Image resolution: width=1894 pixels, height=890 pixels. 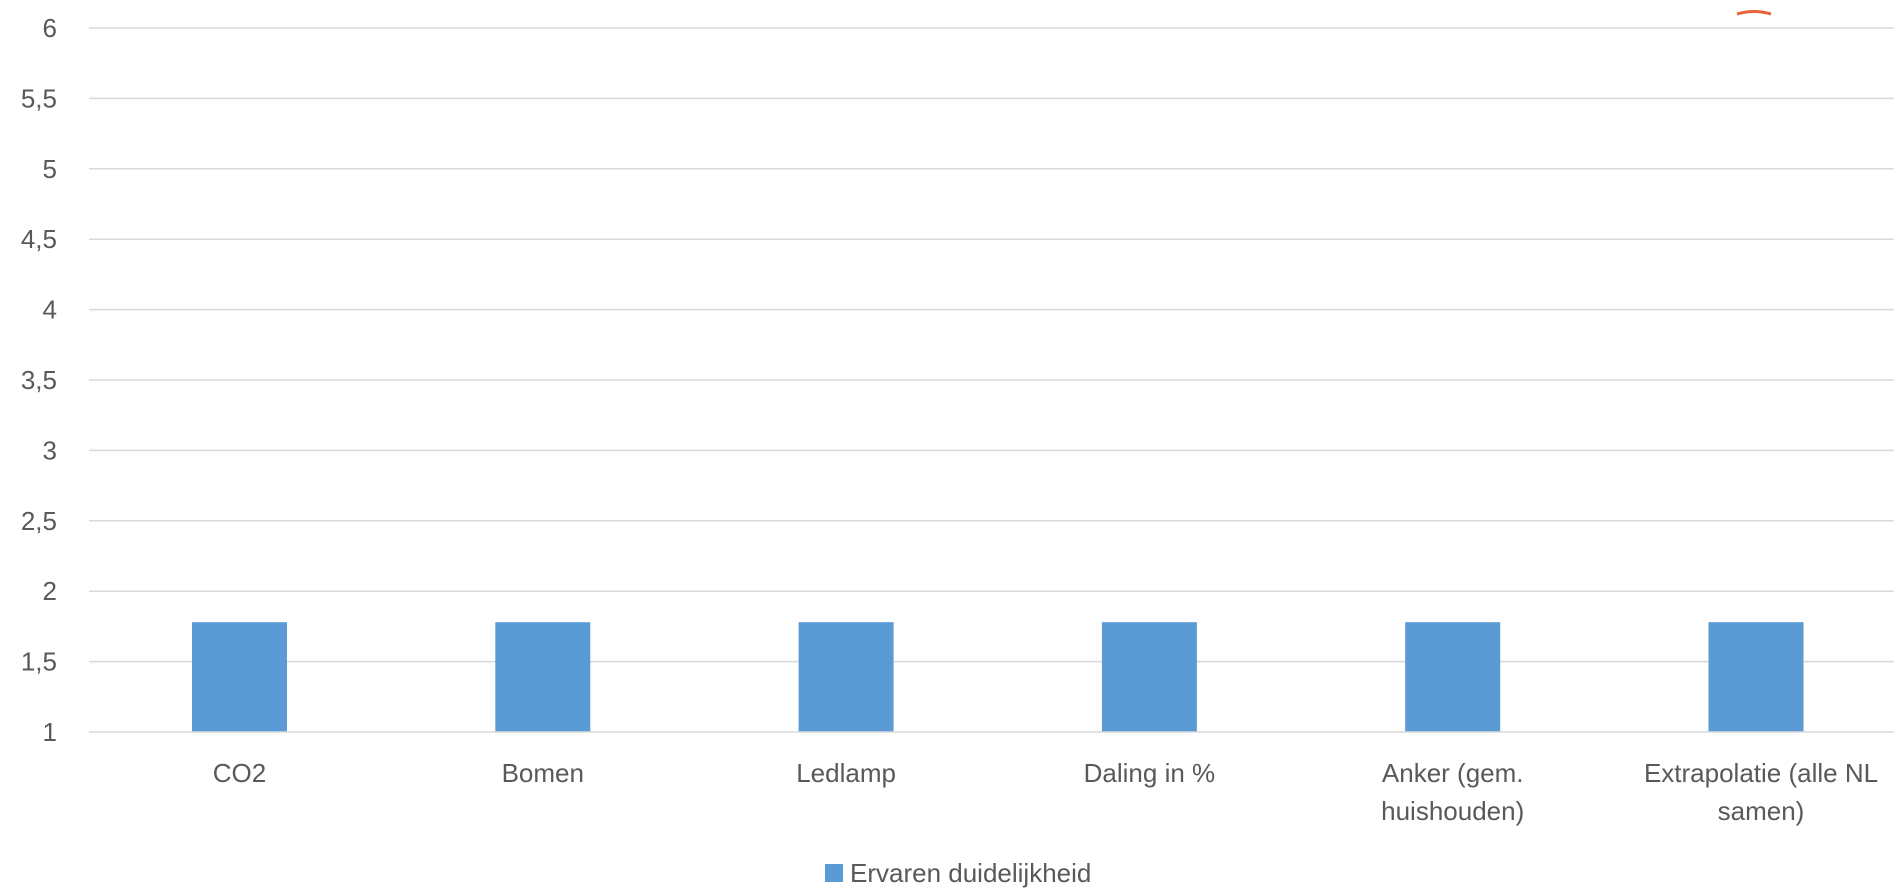 I want to click on x-tick-label: CO2, so click(x=239, y=773).